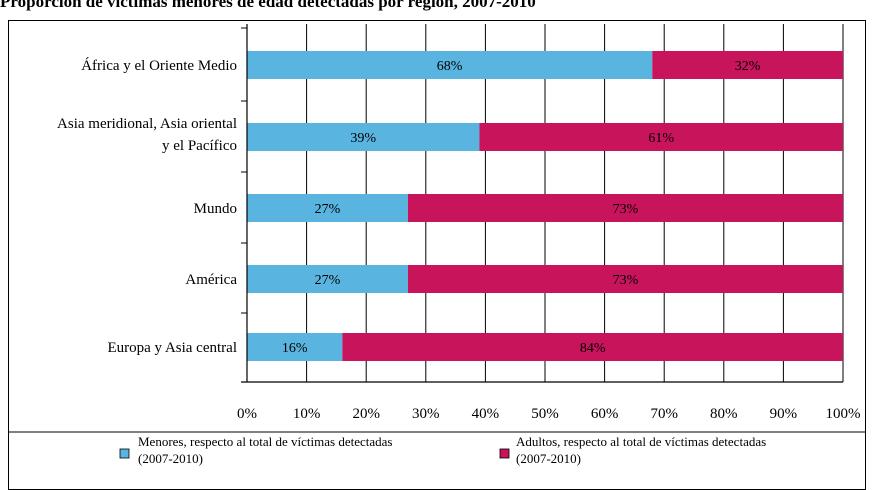  Describe the element at coordinates (664, 414) in the screenshot. I see `x-tick-label: 70%` at that location.